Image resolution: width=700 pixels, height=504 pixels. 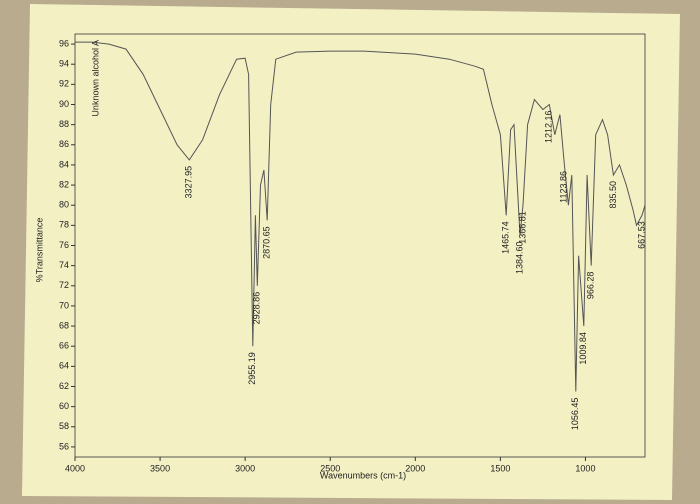 I want to click on y-tick-label: 96, so click(x=64, y=43).